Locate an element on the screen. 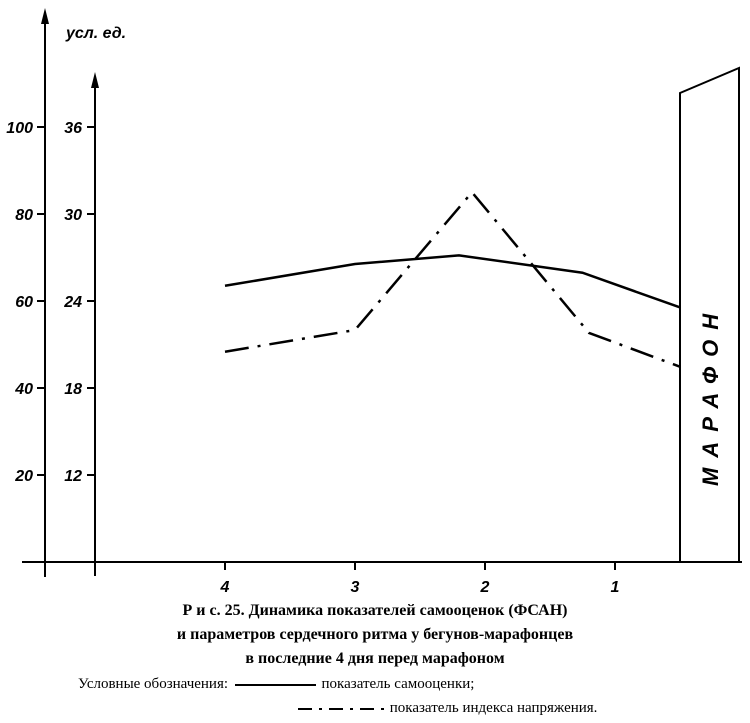  outer-tick-label: 100 is located at coordinates (19, 128).